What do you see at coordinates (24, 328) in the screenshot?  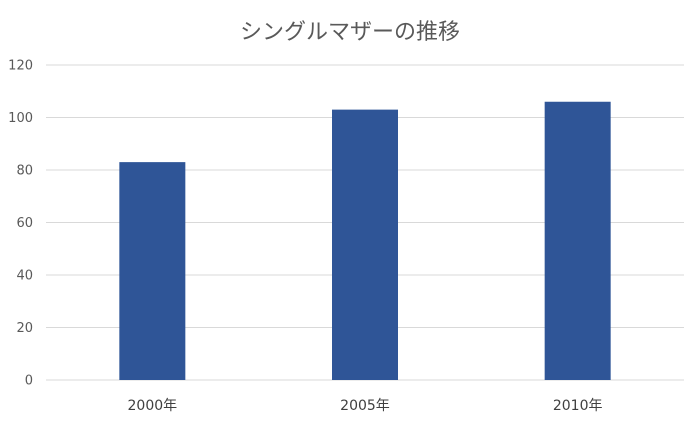 I see `y-tick-label: 20` at bounding box center [24, 328].